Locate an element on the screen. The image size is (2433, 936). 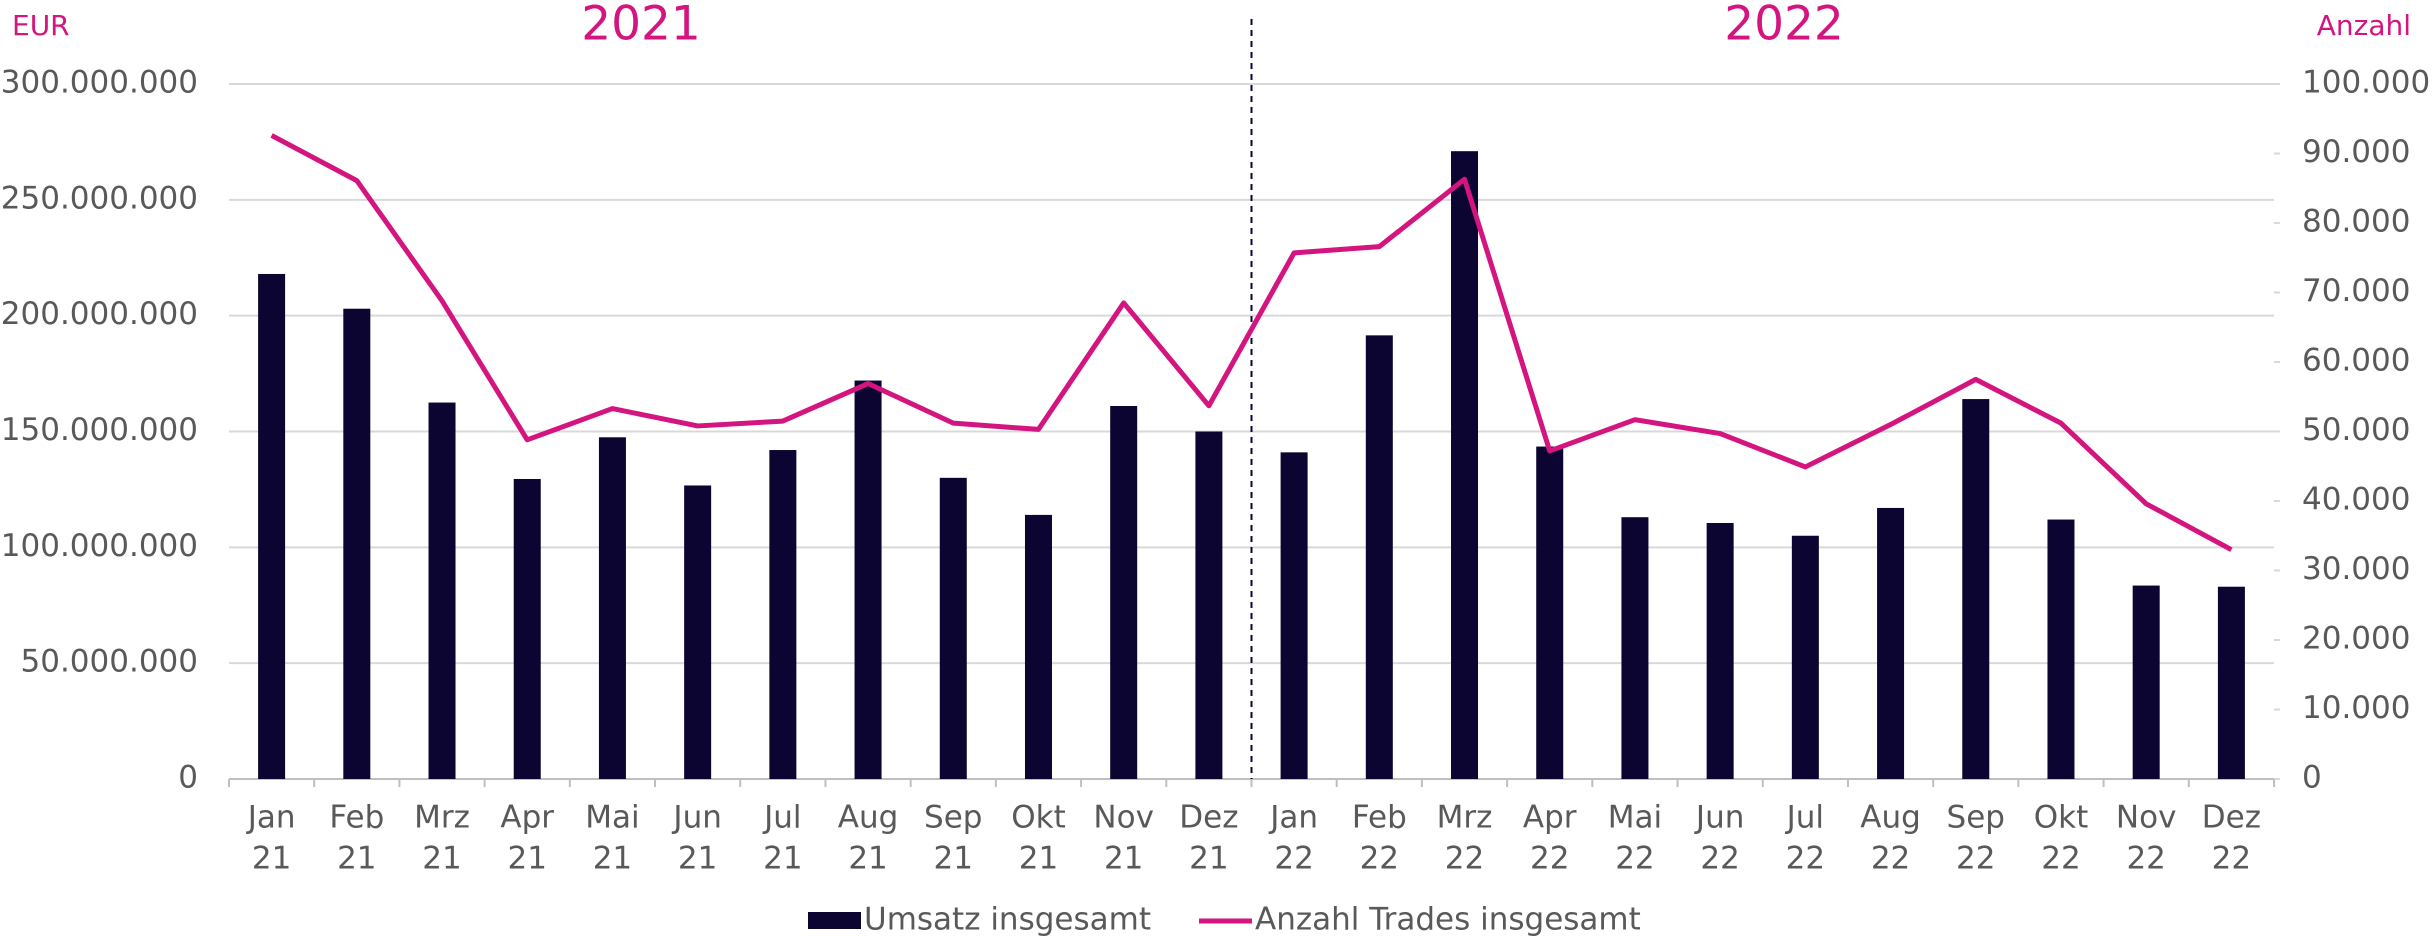
y2-tick-label: 40.000 is located at coordinates (2356, 500).